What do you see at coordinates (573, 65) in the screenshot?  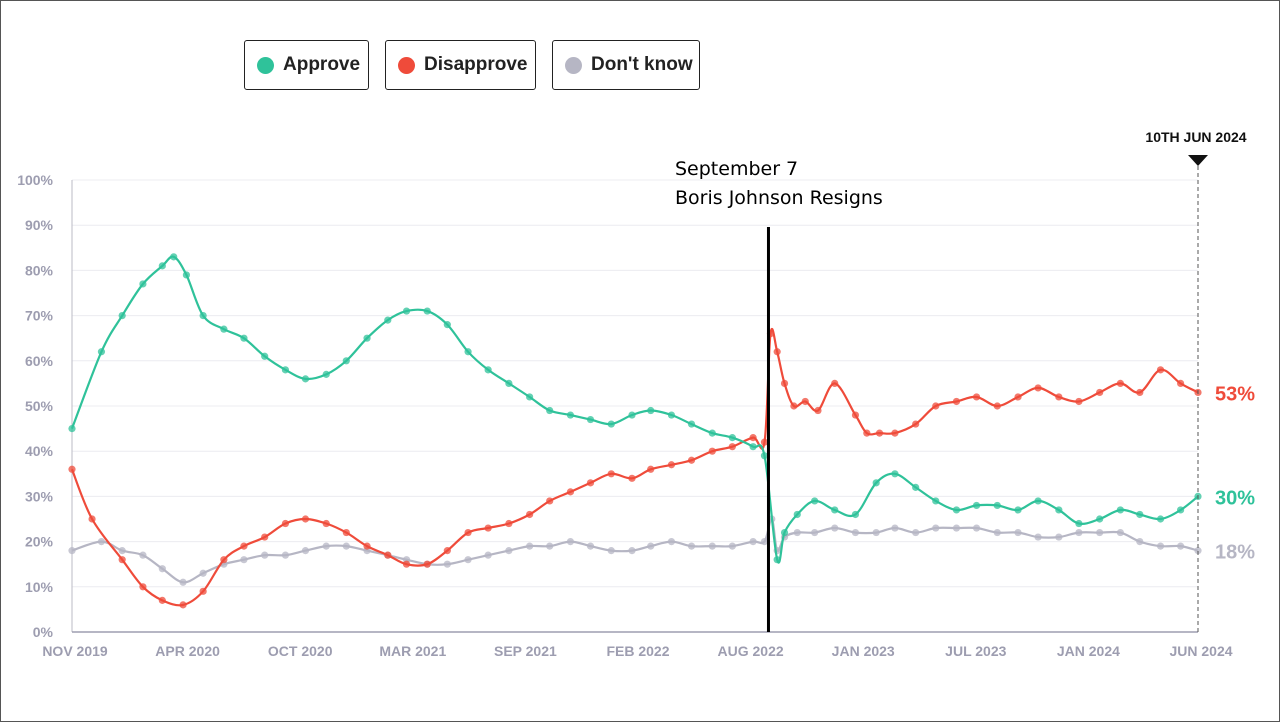 I see `dont-know-dot-icon` at bounding box center [573, 65].